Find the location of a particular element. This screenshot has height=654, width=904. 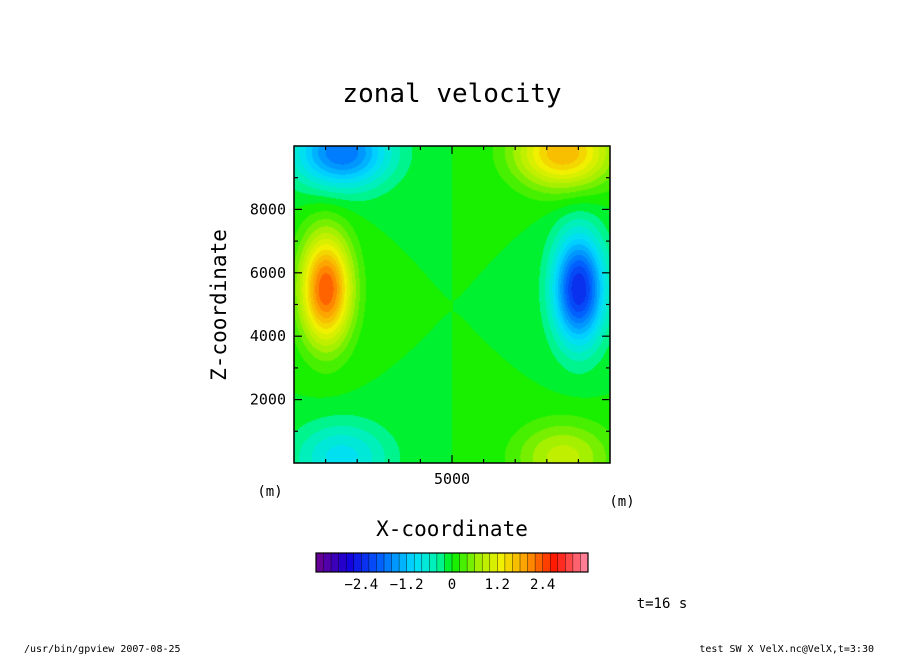

colorbar-tick-labels: −2.4 −1.2 0 1.2 2.4 is located at coordinates (449, 585).